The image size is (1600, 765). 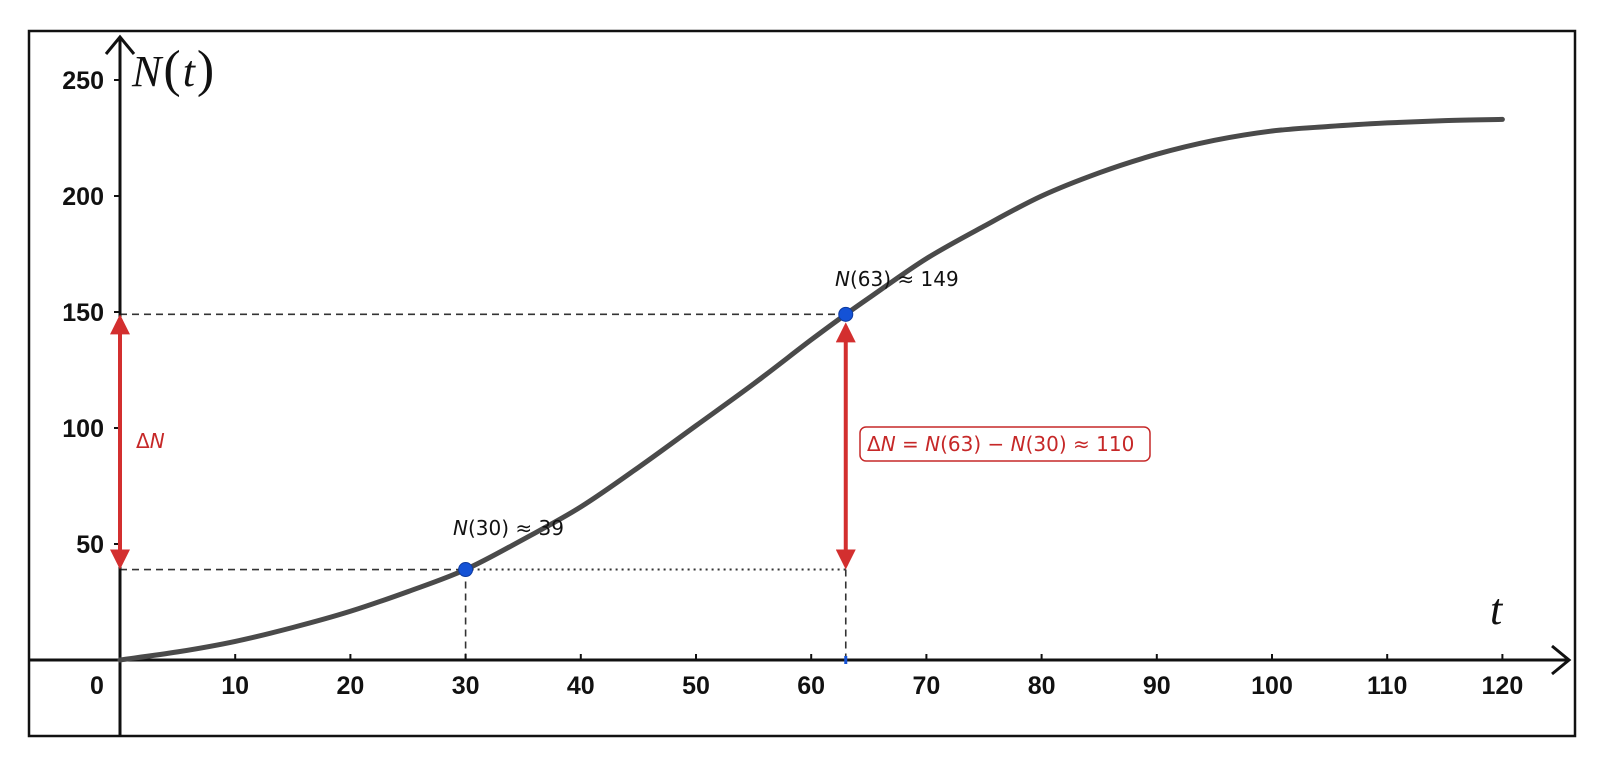 What do you see at coordinates (1157, 686) in the screenshot?
I see `x-tick-label-90: 90` at bounding box center [1157, 686].